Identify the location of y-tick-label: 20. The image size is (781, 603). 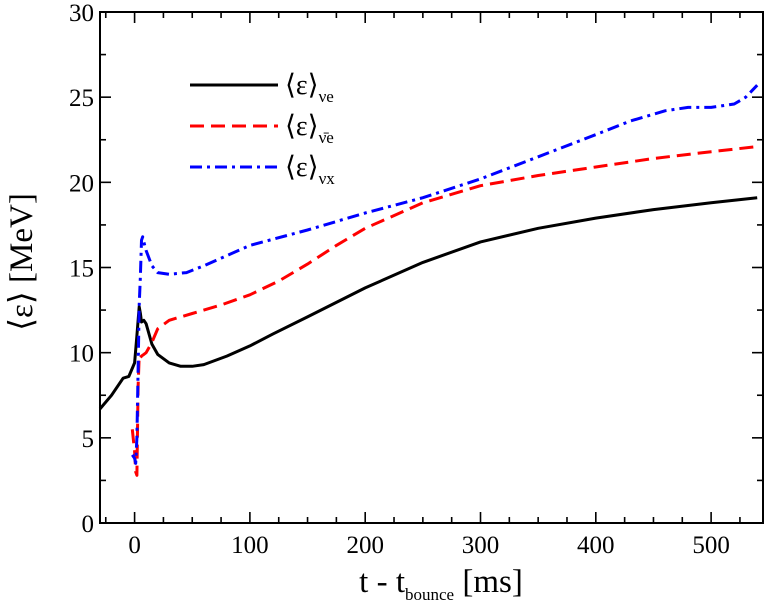
(81, 183).